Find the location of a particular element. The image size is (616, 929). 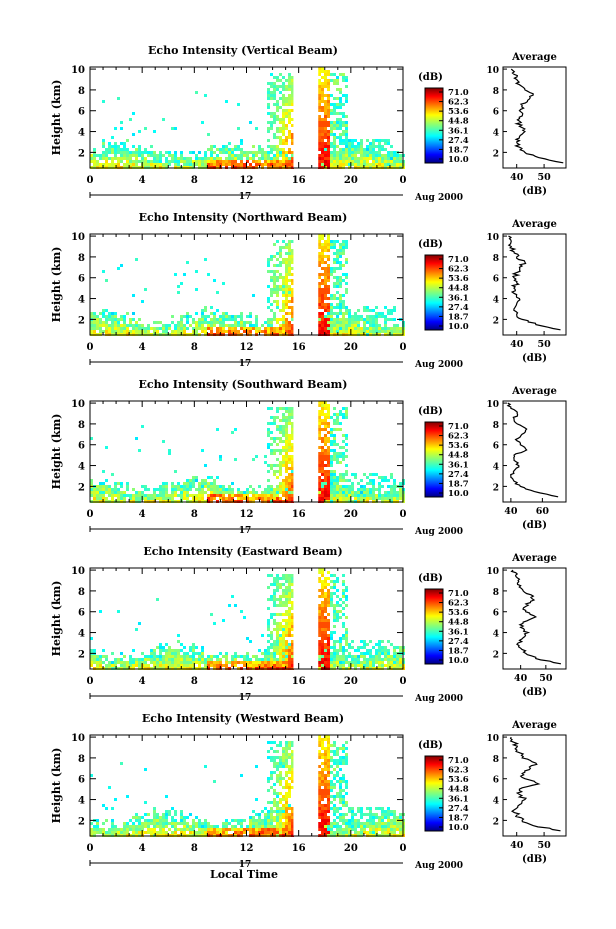

y-axis-label: Height (km) is located at coordinates (56, 285).